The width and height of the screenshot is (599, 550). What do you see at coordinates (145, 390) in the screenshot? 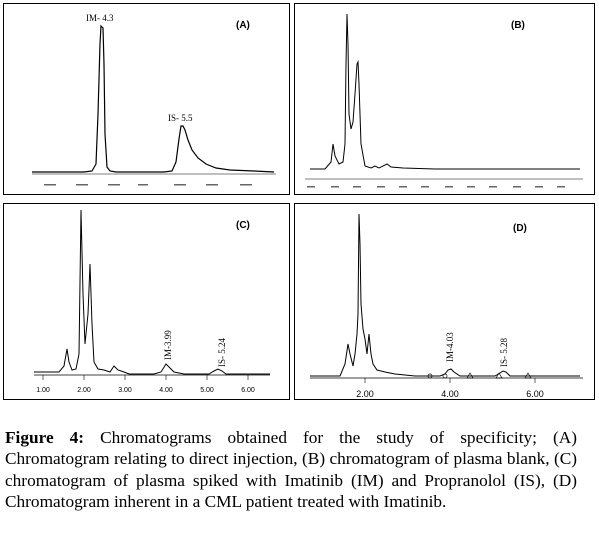
I see `axis-c-tick-labels: 1.00 2.00 3.00 4.00 5.00 6.00` at bounding box center [145, 390].